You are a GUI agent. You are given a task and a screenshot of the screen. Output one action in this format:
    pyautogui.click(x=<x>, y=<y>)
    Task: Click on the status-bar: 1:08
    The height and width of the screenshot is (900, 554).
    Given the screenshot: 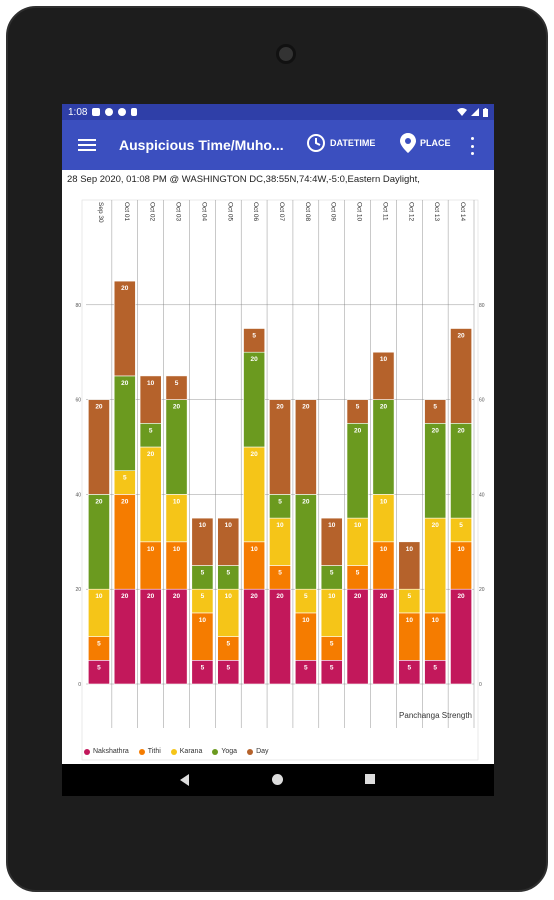 What is the action you would take?
    pyautogui.click(x=278, y=112)
    